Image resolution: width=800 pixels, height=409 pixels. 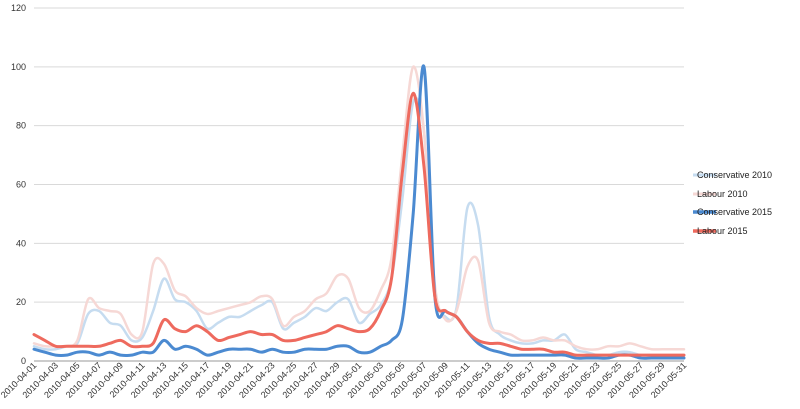 I want to click on legend-label-conservative-2010: Conservative 2010, so click(x=734, y=175).